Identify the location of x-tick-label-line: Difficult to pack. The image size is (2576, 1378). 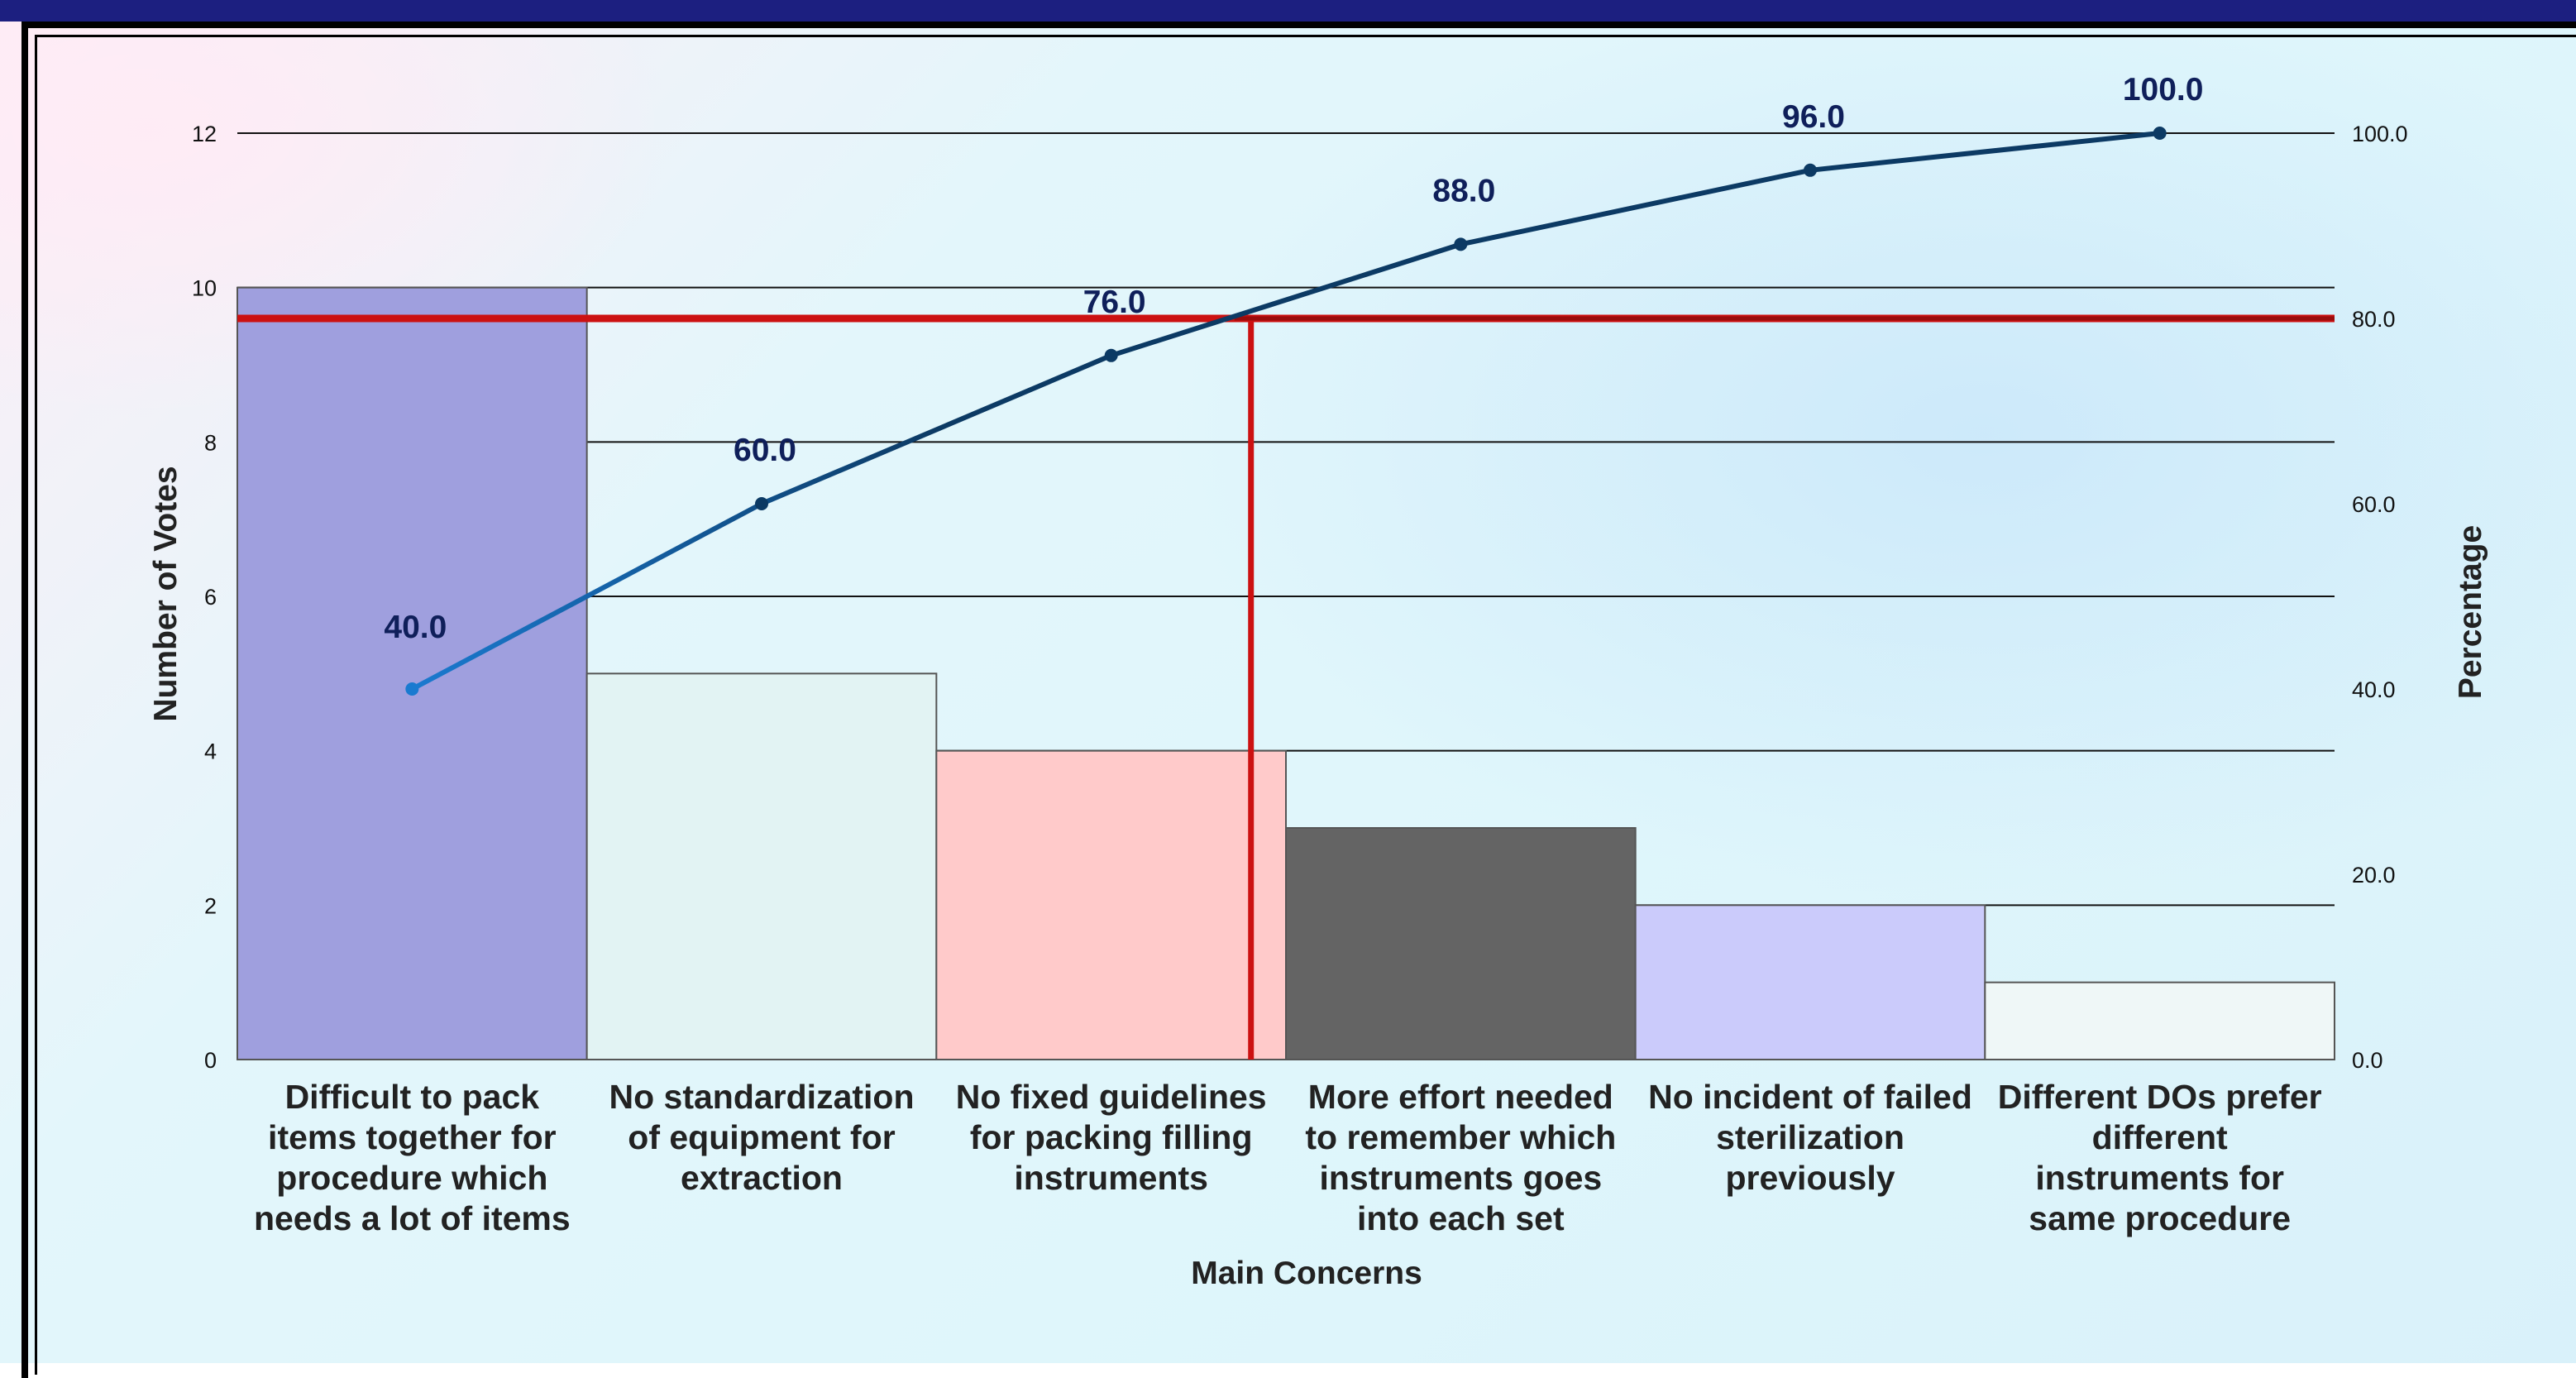
(412, 1097).